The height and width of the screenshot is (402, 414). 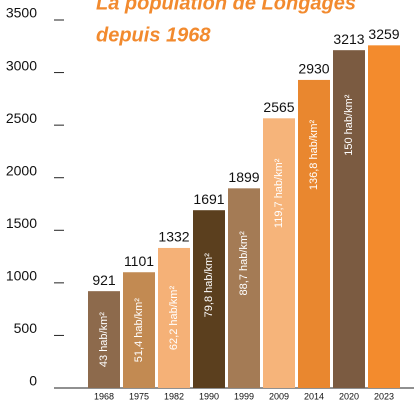 I want to click on value-label: 1691, so click(x=208, y=199).